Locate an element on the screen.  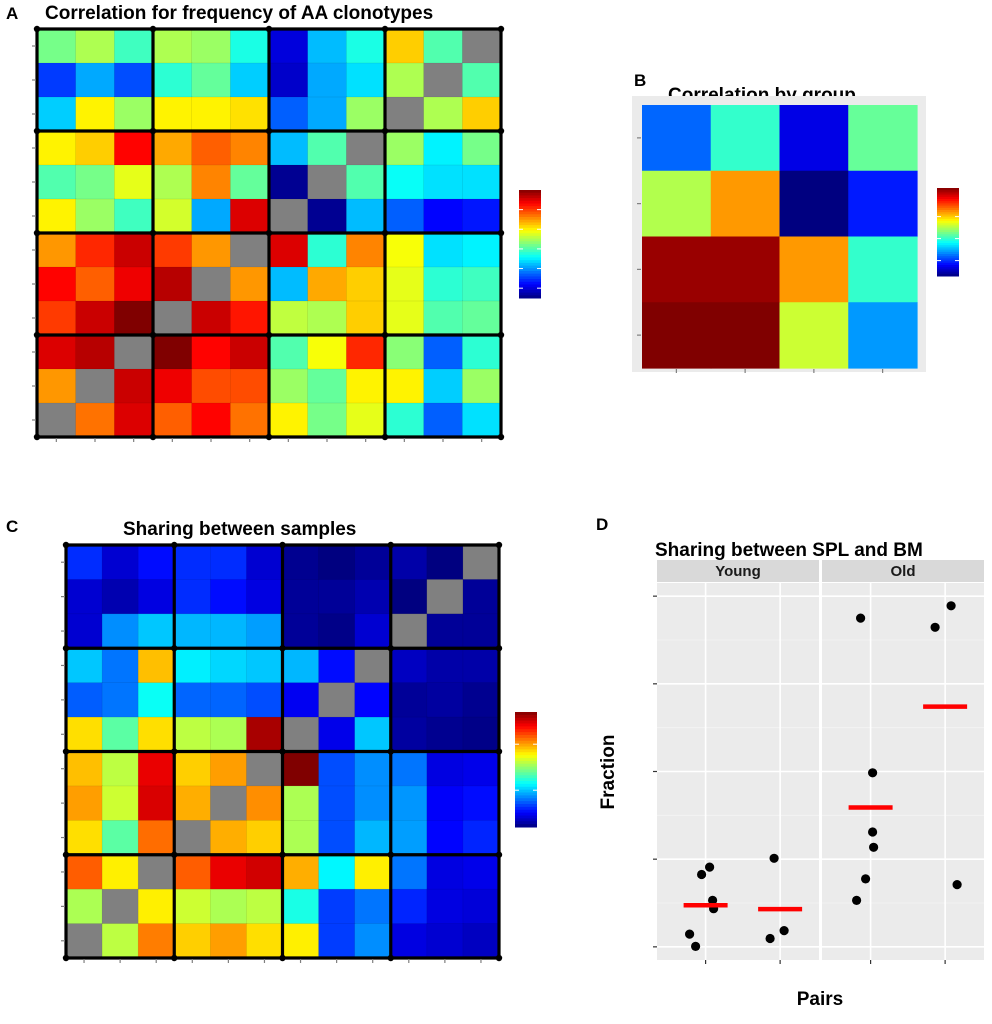
panel-b-label: B is located at coordinates (640, 80).